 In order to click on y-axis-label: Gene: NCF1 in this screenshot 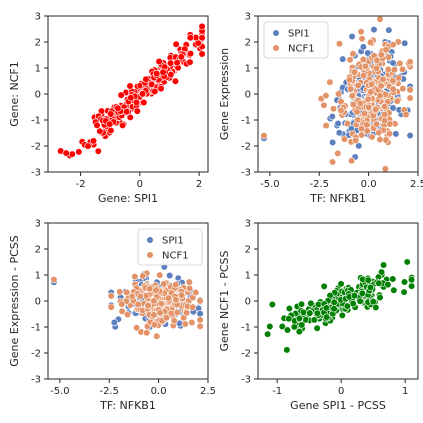, I will do `click(14, 93)`.